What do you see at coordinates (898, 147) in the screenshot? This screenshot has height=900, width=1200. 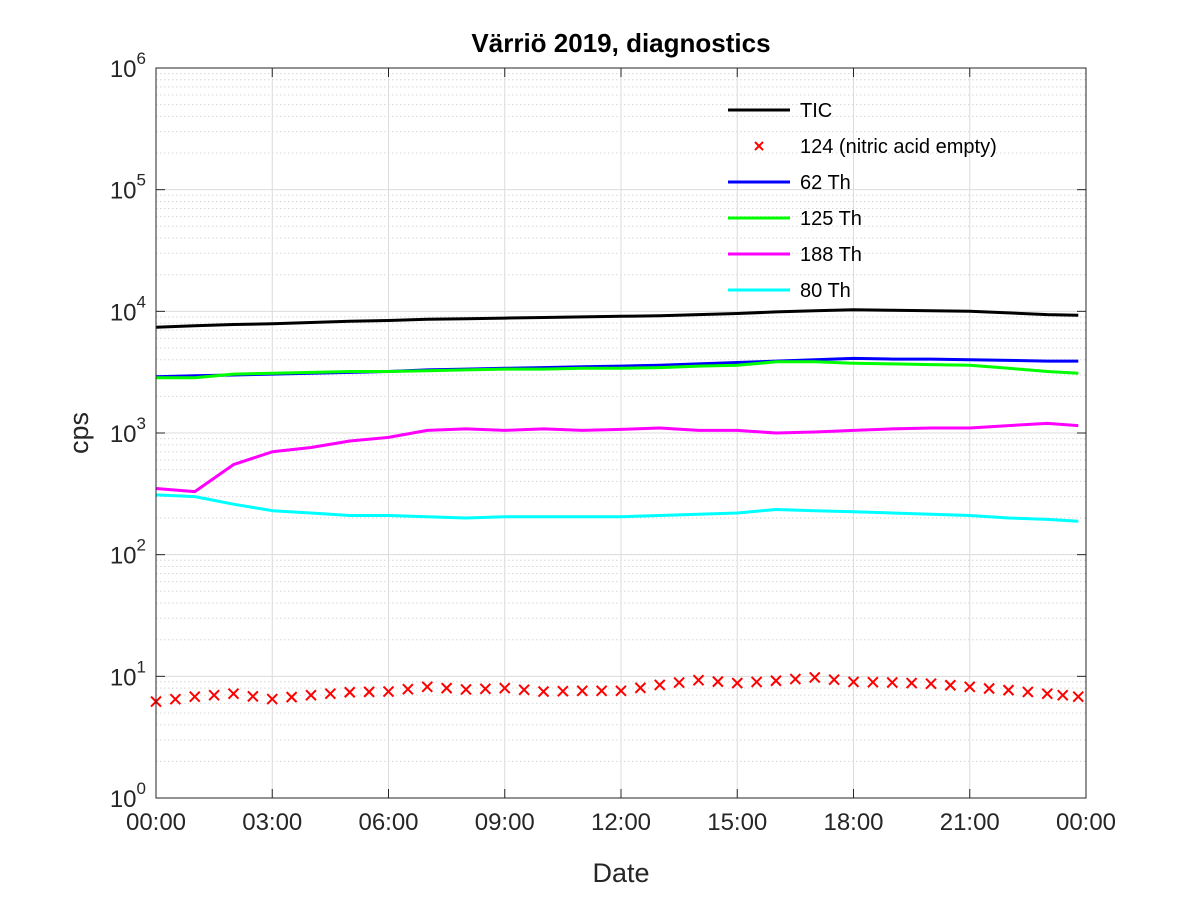 I see `legend-label-1: 124 (nitric acid empty)` at bounding box center [898, 147].